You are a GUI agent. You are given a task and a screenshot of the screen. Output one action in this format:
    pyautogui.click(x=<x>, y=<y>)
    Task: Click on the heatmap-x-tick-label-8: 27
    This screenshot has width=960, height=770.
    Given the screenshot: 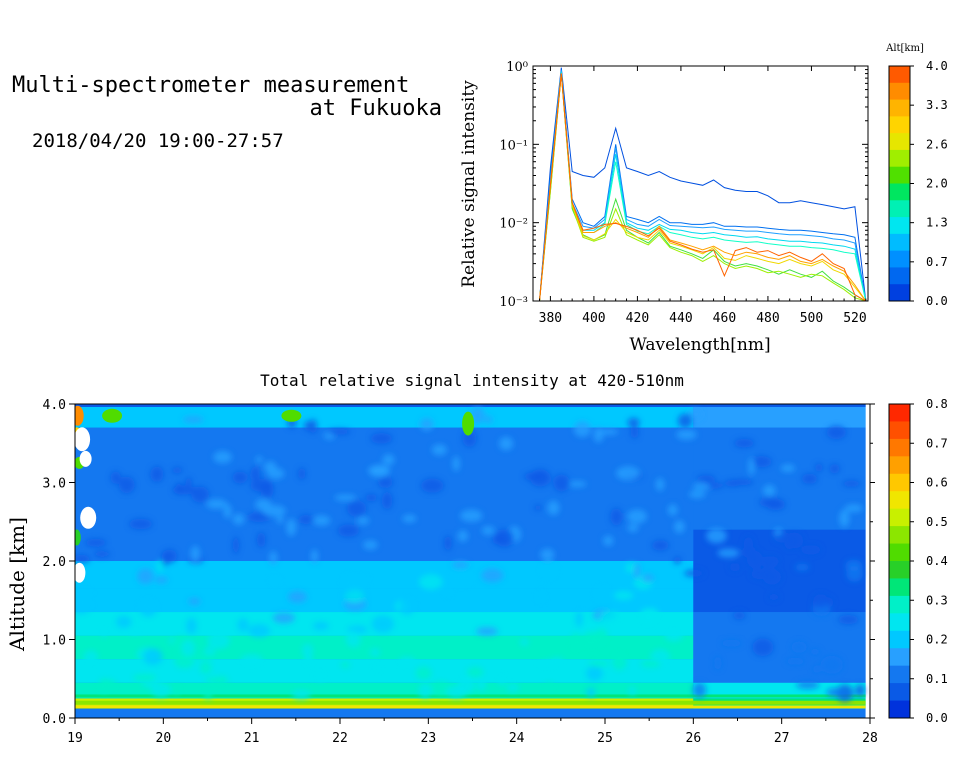 What is the action you would take?
    pyautogui.click(x=782, y=738)
    